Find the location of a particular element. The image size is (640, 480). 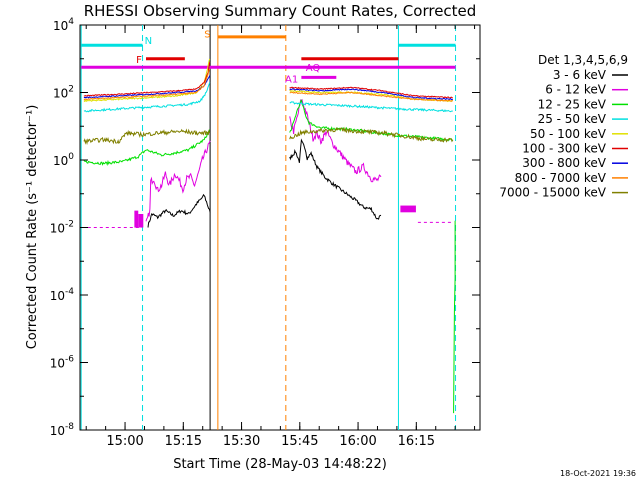

y-tick-exponent: -8 is located at coordinates (69, 427).